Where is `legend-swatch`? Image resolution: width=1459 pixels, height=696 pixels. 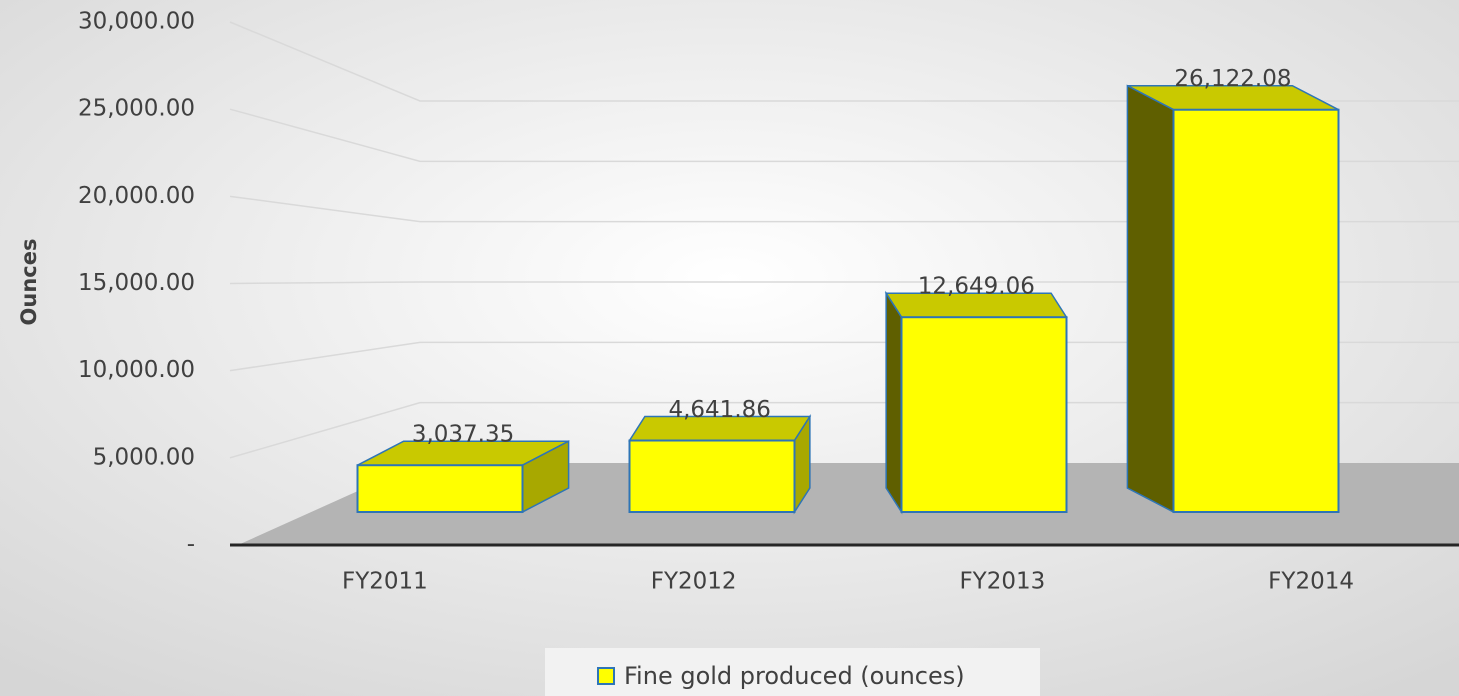 legend-swatch is located at coordinates (606, 676).